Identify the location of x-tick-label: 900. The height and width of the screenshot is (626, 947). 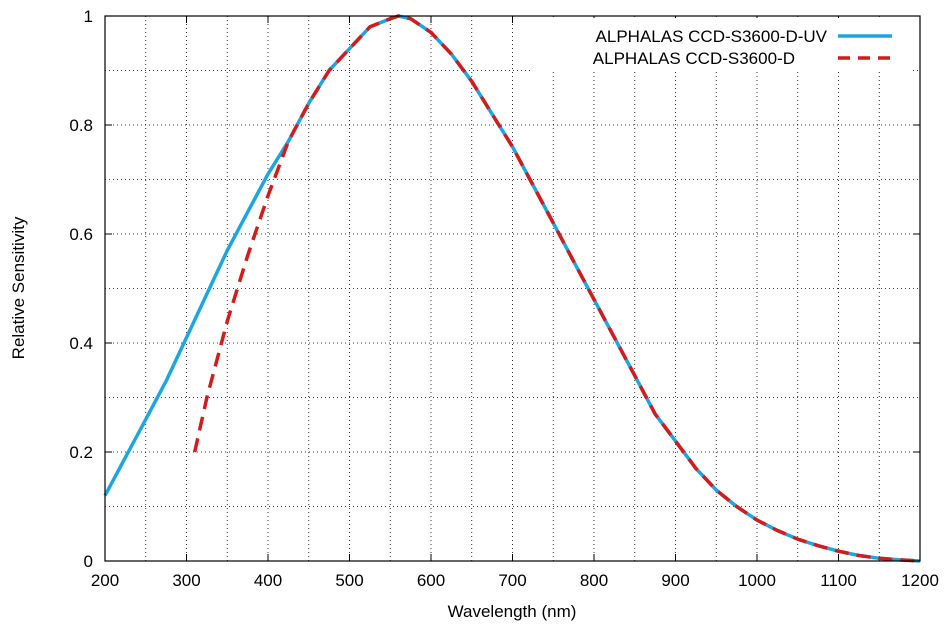
(675, 580).